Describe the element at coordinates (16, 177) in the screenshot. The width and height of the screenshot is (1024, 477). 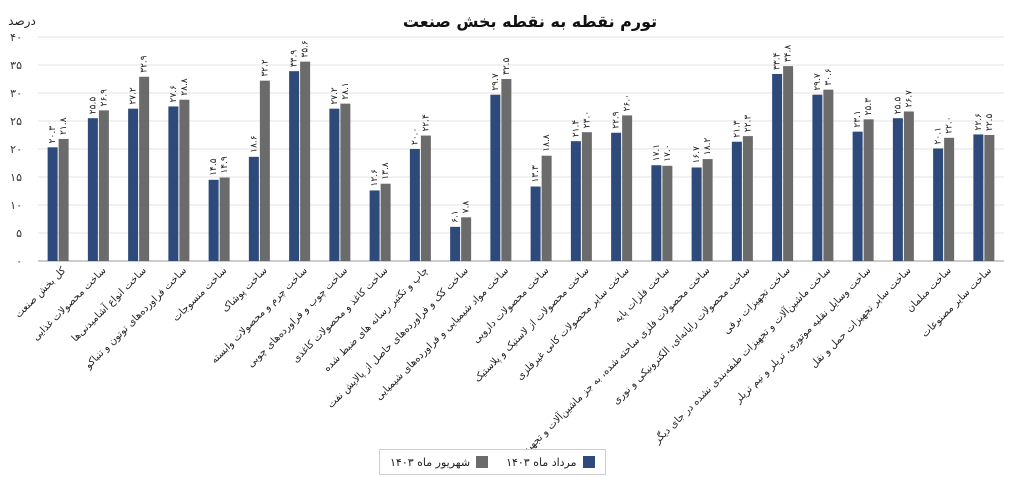
I see `y-tick-label: ۱۵` at that location.